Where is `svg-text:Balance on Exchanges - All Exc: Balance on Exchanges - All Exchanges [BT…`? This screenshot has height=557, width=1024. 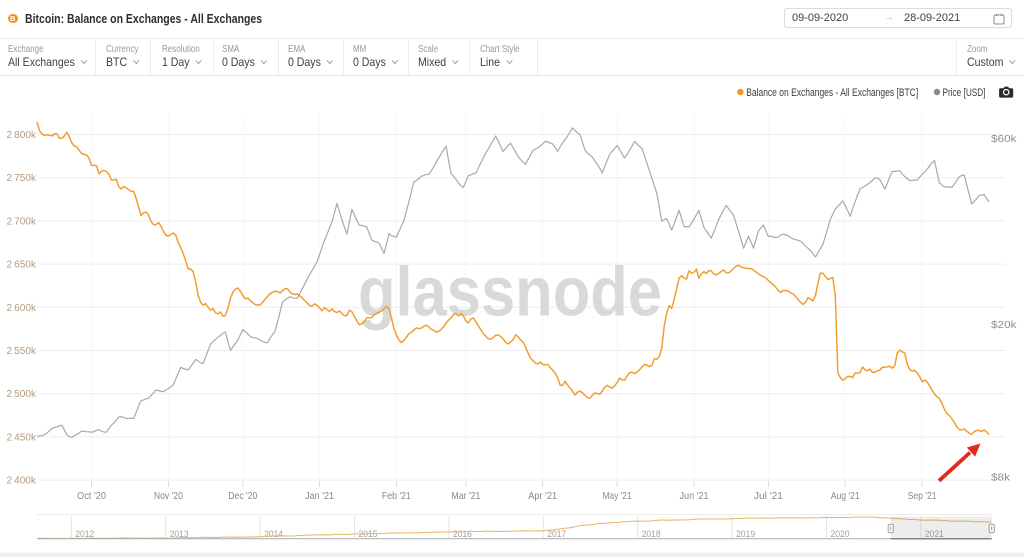 svg-text:Balance on Exchanges - All Exc: Balance on Exchanges - All Exchanges [BT… is located at coordinates (832, 93).